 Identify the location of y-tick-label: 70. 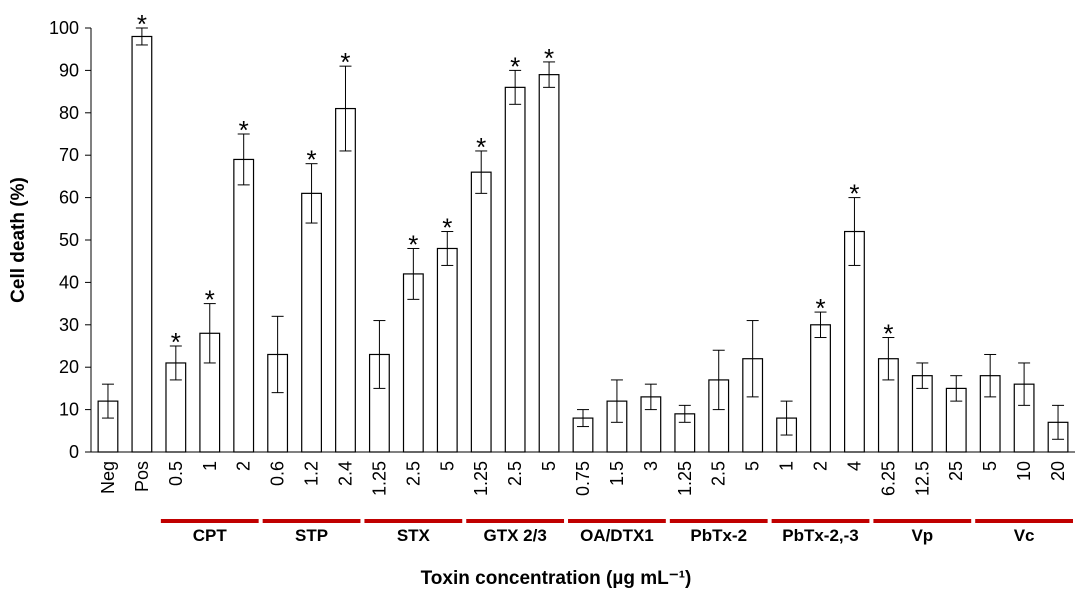
(69, 155).